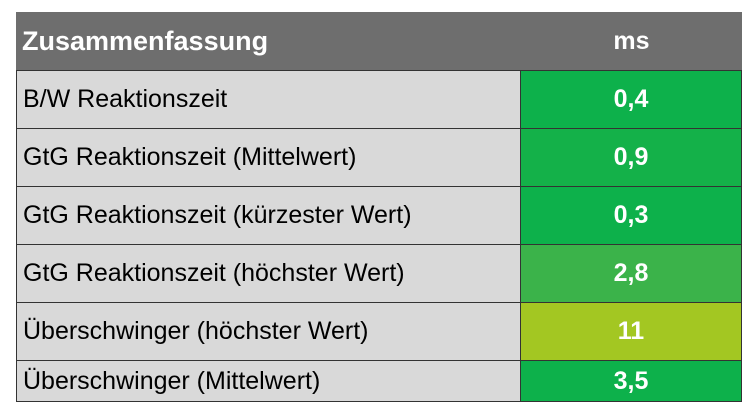 This screenshot has width=752, height=411. I want to click on table-header: Zusammenfassung ms, so click(379, 41).